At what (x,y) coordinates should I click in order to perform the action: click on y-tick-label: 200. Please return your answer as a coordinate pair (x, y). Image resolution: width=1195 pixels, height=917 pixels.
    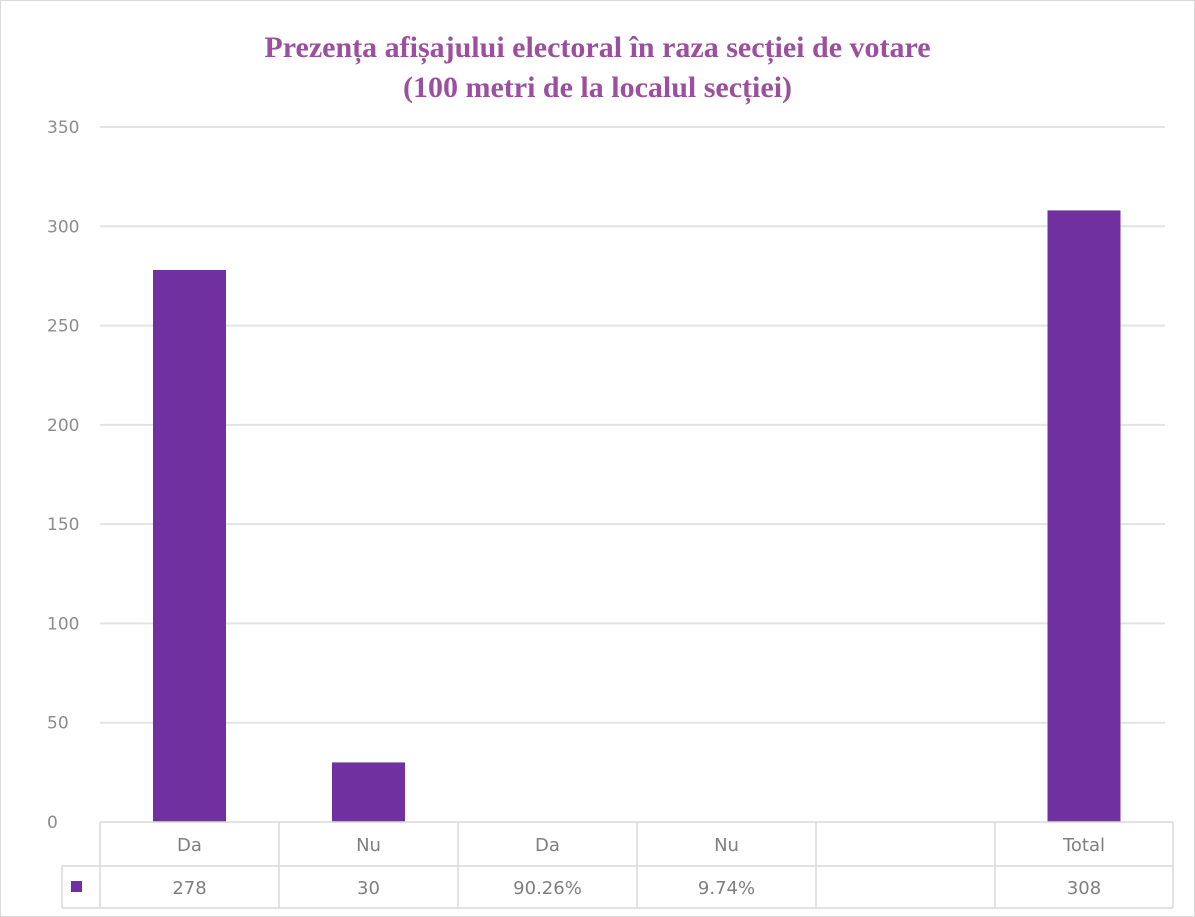
    Looking at the image, I should click on (63, 426).